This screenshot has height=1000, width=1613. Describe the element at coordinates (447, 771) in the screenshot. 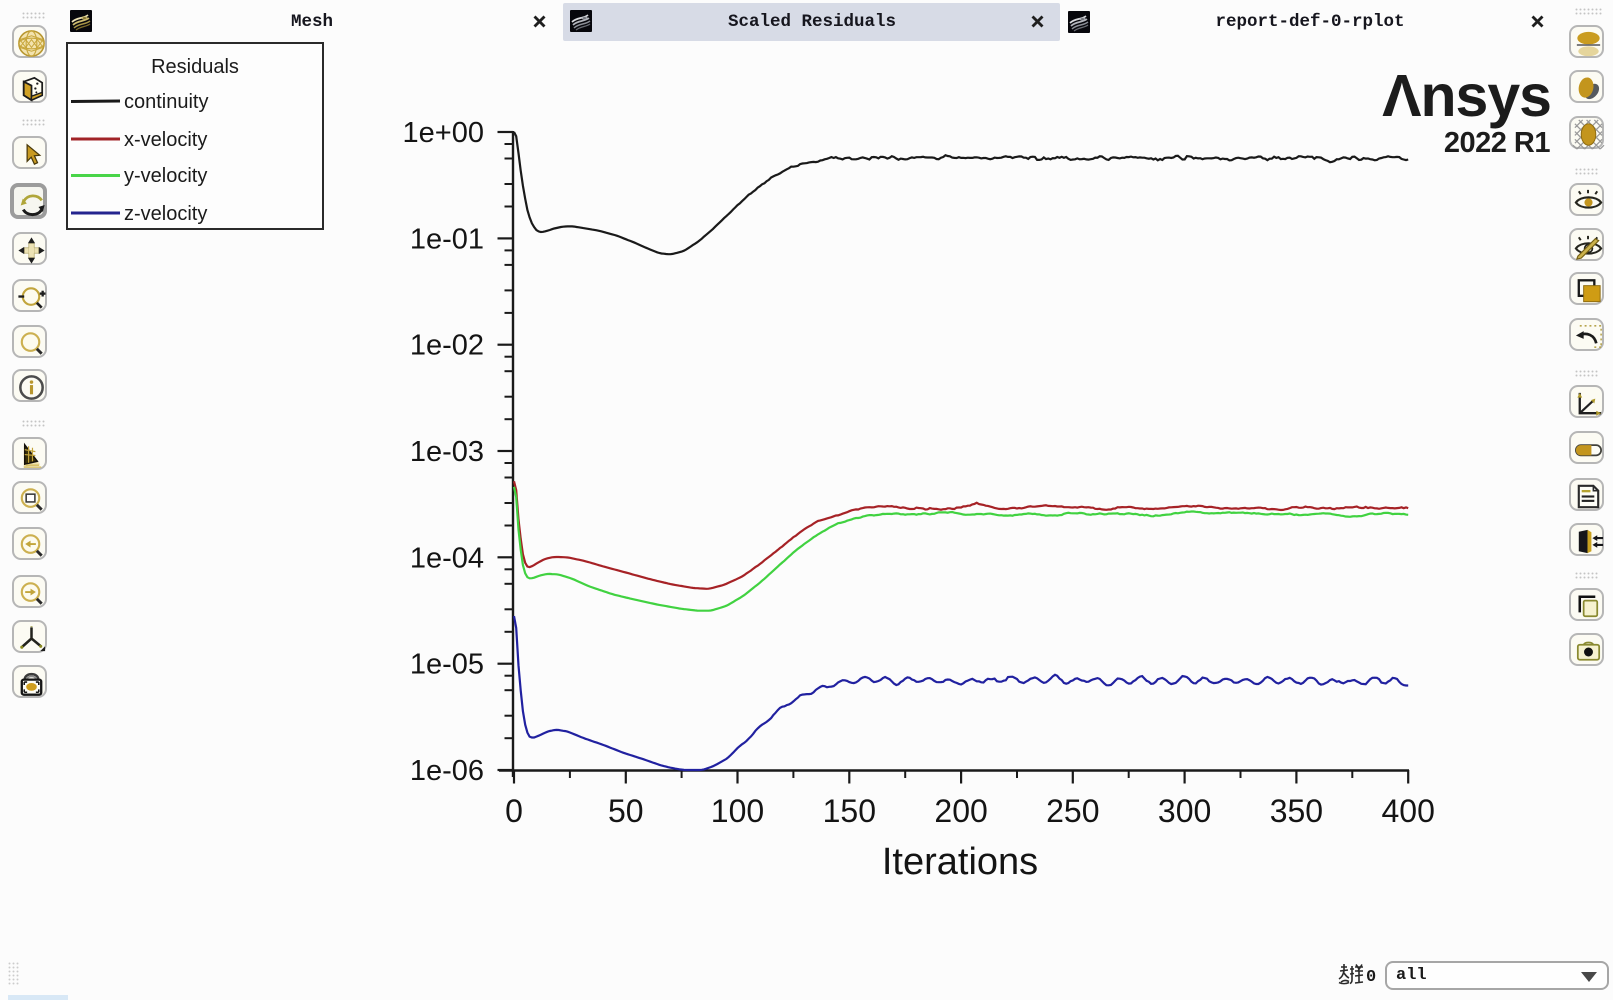

I see `svg-text: 1e-06` at that location.